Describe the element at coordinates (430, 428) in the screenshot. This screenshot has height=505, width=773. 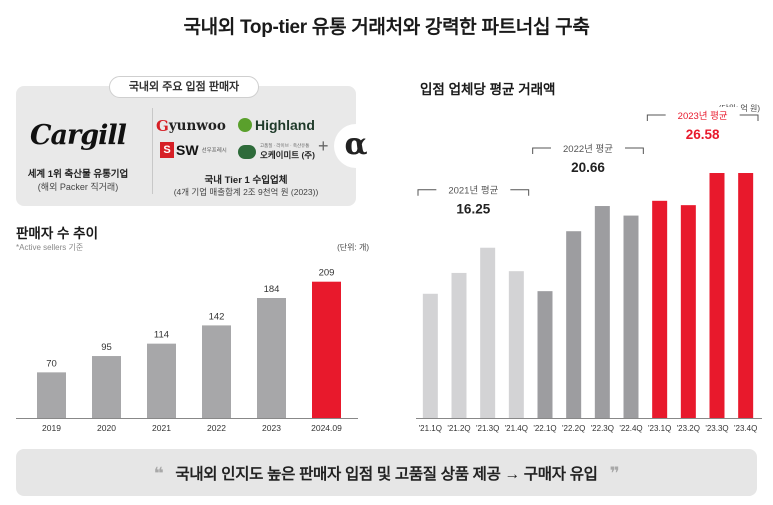
I see `tick-label: '21.1Q` at that location.